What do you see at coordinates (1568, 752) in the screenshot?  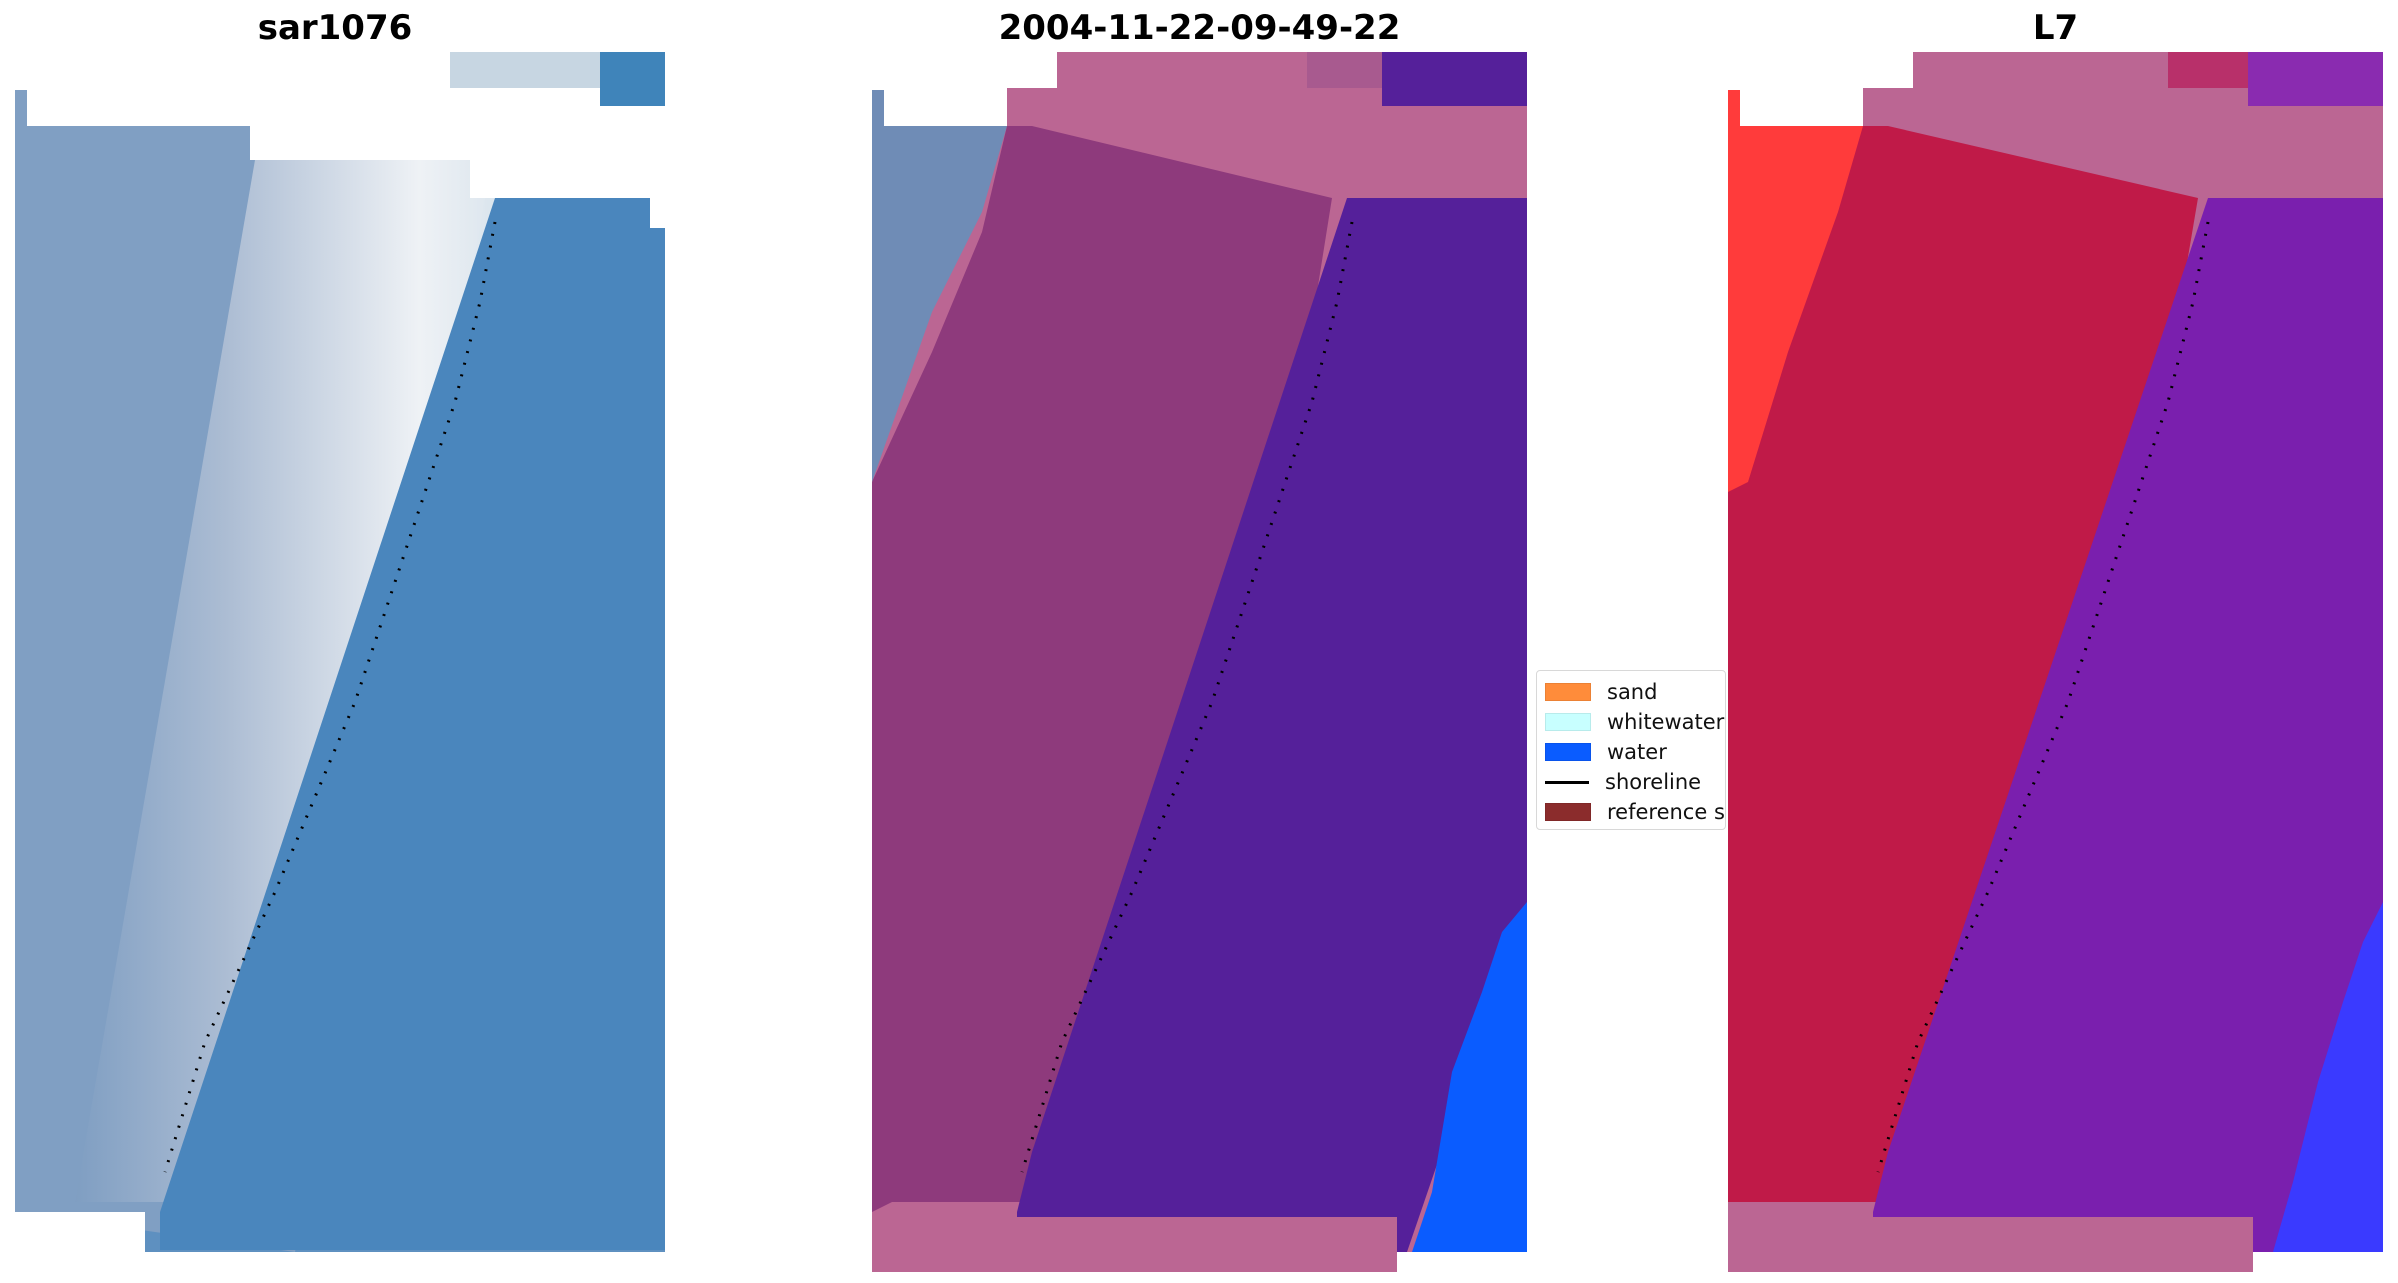 I see `water-swatch` at bounding box center [1568, 752].